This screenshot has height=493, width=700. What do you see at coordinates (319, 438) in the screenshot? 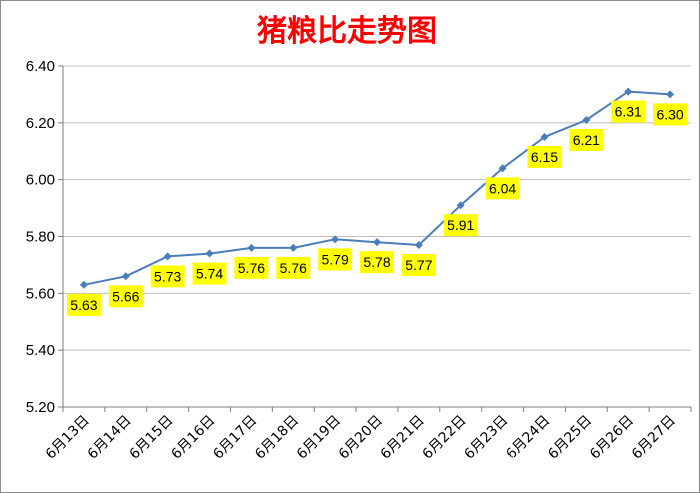
I see `x-tick-label: 6月19日` at bounding box center [319, 438].